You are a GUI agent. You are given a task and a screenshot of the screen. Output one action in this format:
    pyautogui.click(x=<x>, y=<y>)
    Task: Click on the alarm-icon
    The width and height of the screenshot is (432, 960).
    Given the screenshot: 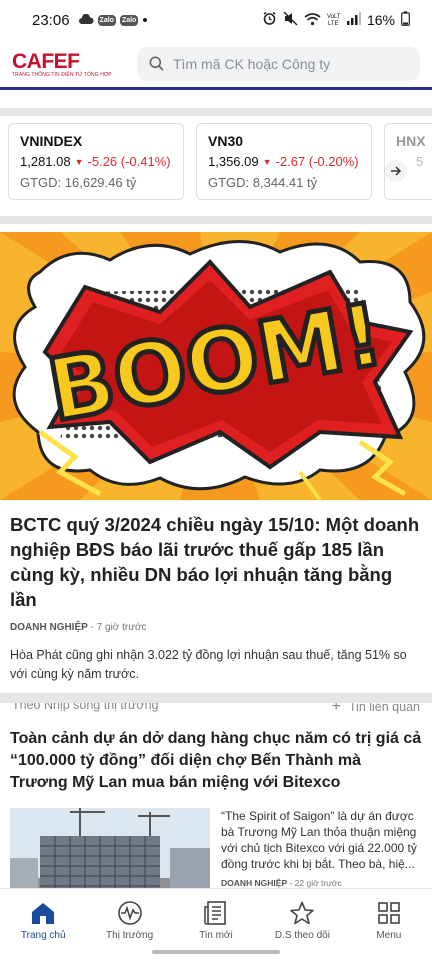 What is the action you would take?
    pyautogui.click(x=269, y=20)
    